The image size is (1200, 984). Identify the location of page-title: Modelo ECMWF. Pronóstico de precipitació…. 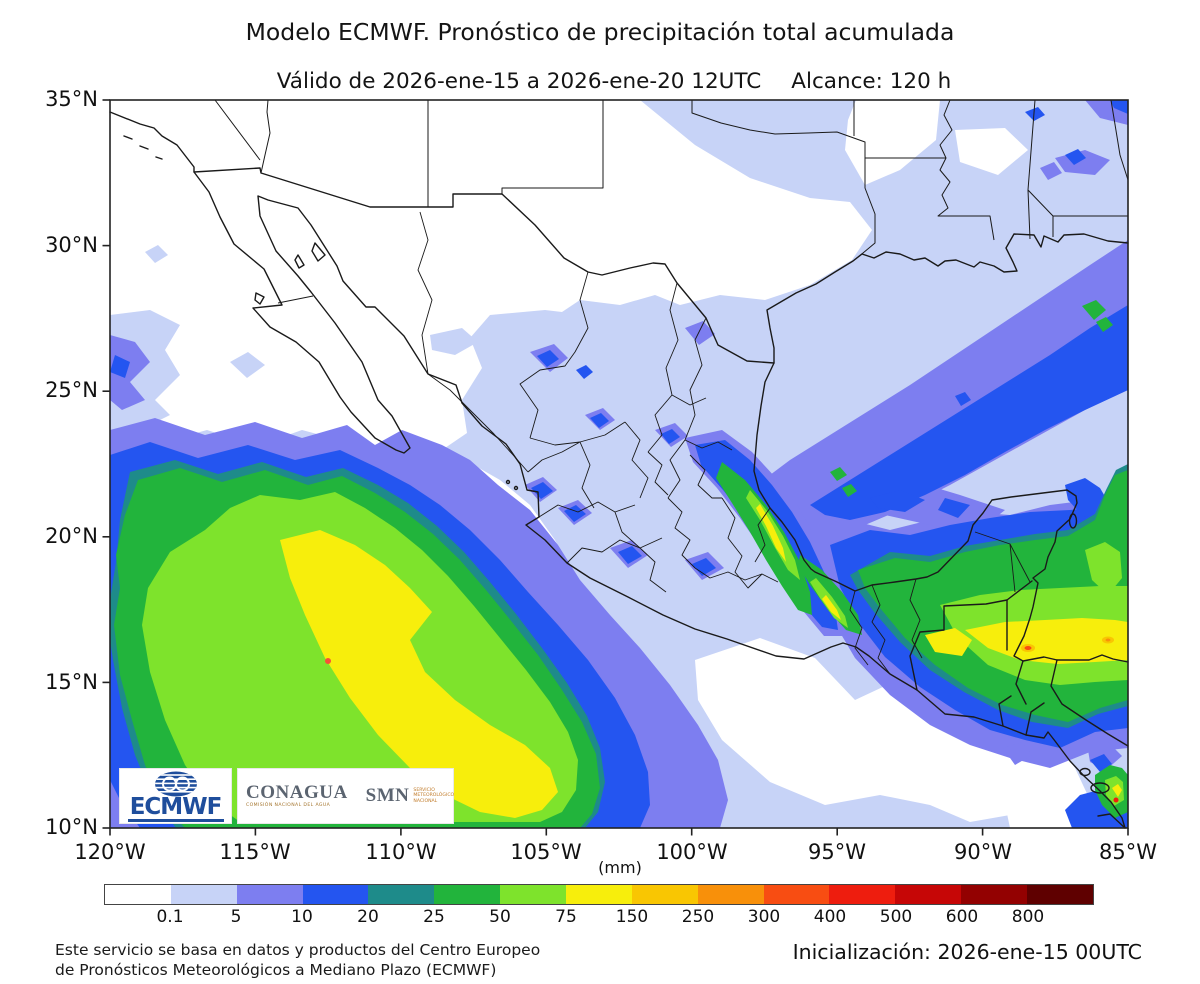
(600, 32).